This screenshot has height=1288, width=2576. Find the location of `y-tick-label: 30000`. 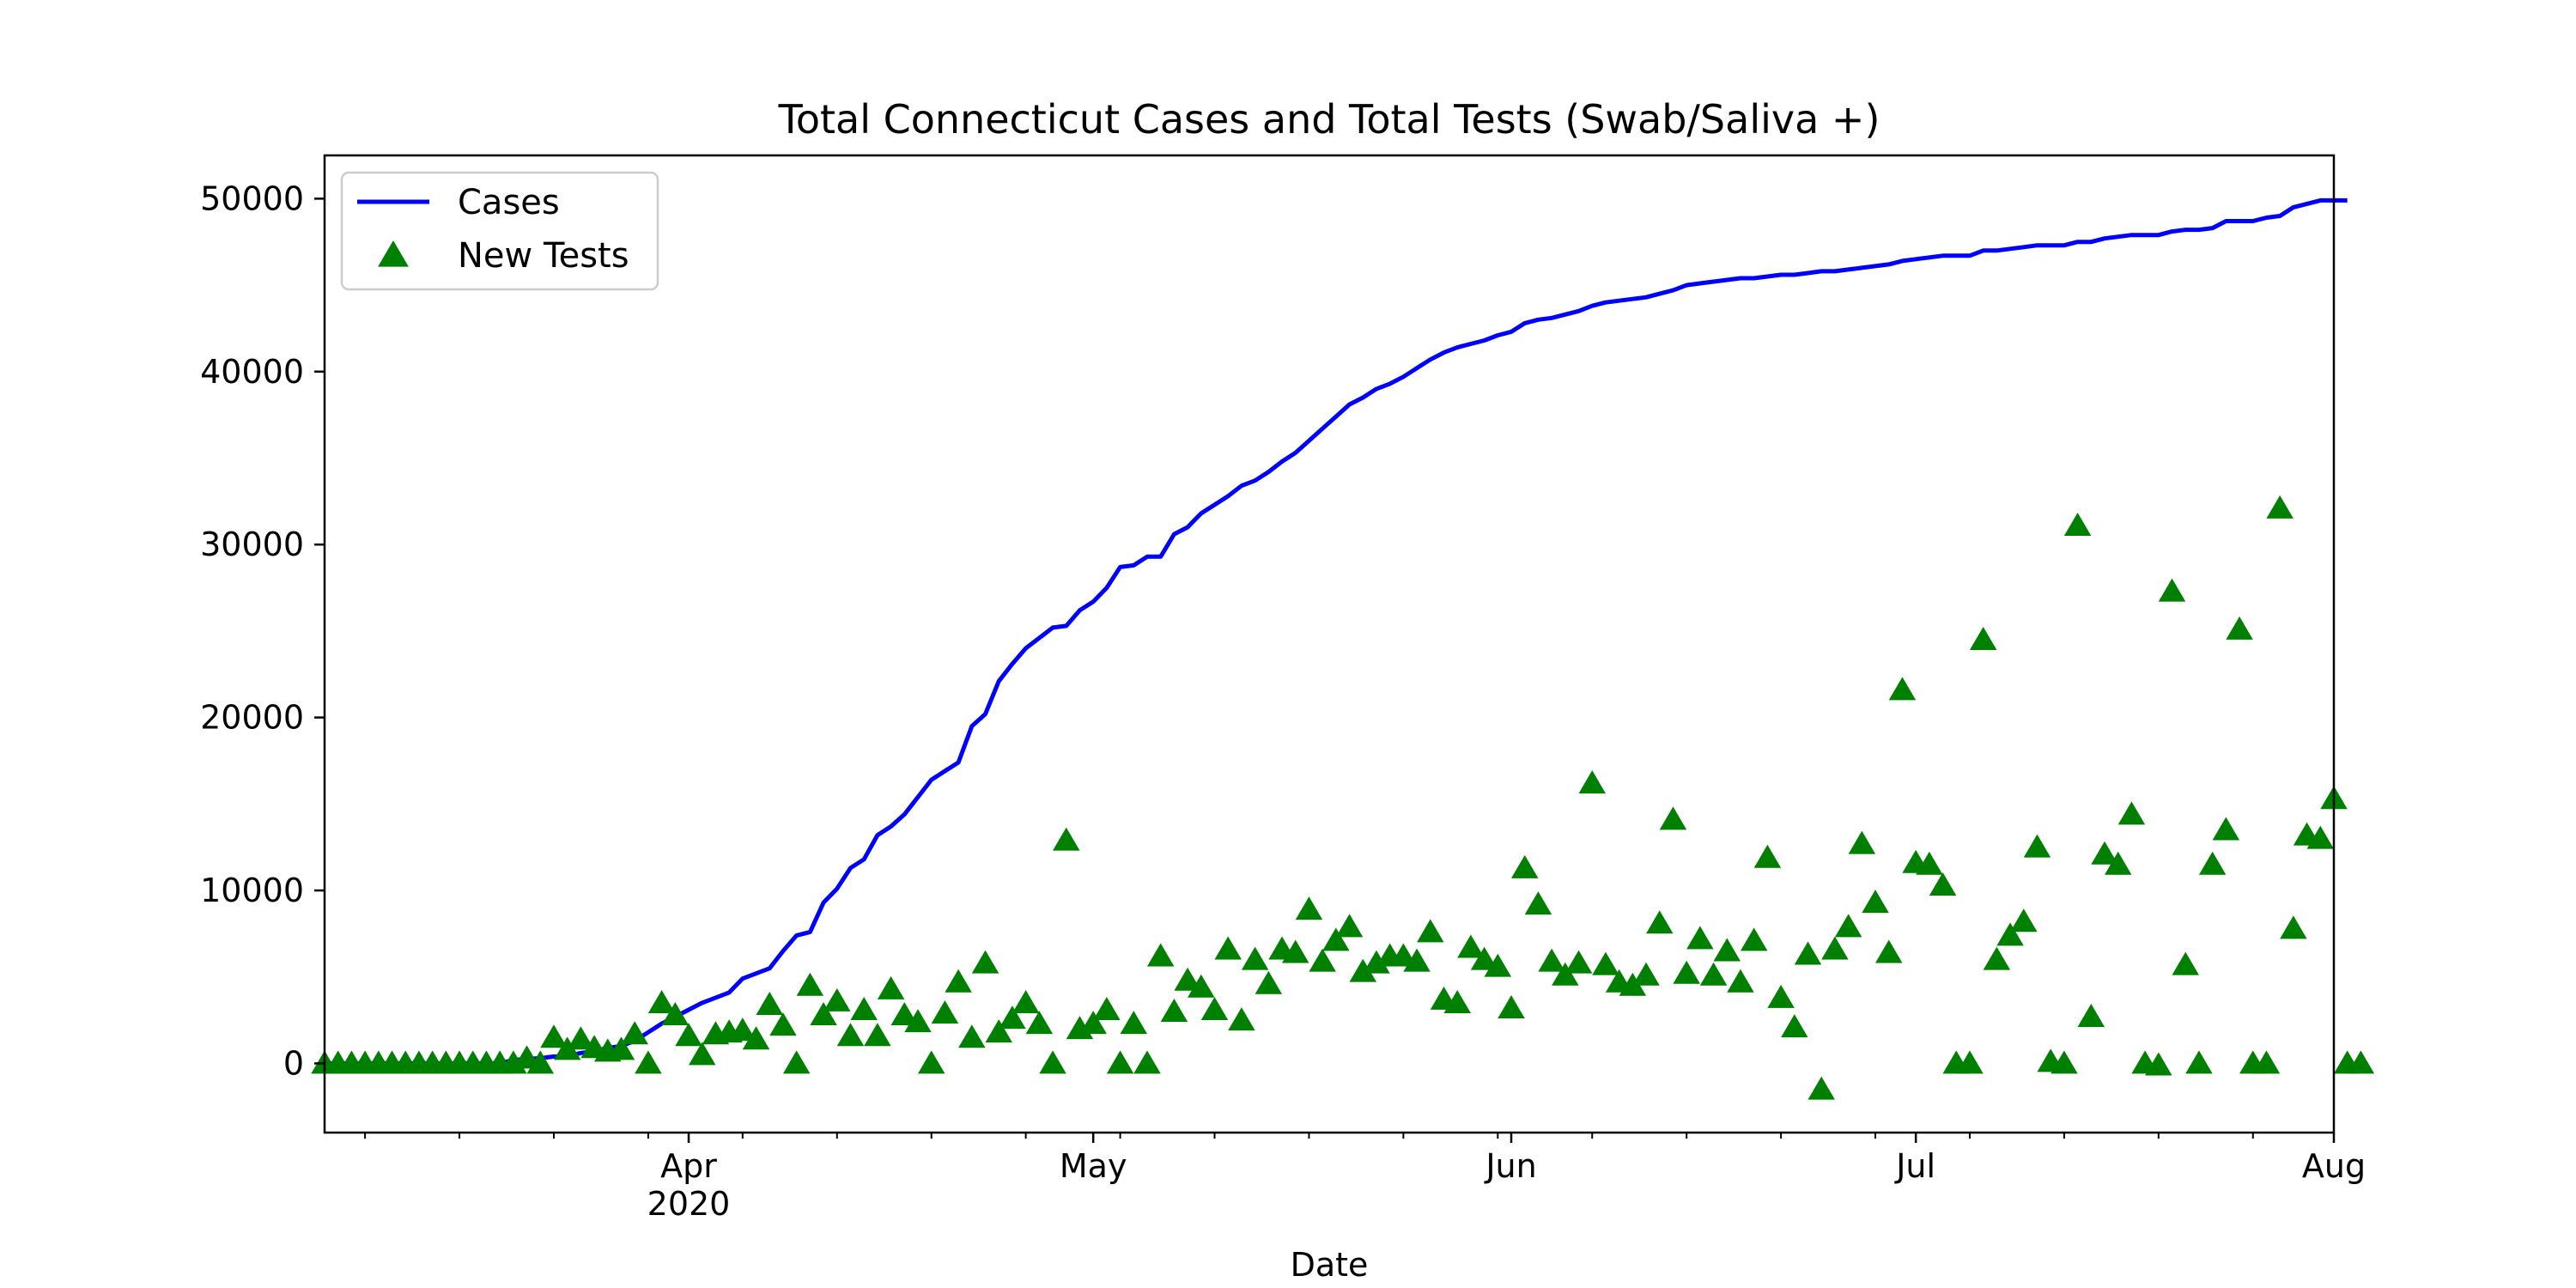

y-tick-label: 30000 is located at coordinates (252, 544).